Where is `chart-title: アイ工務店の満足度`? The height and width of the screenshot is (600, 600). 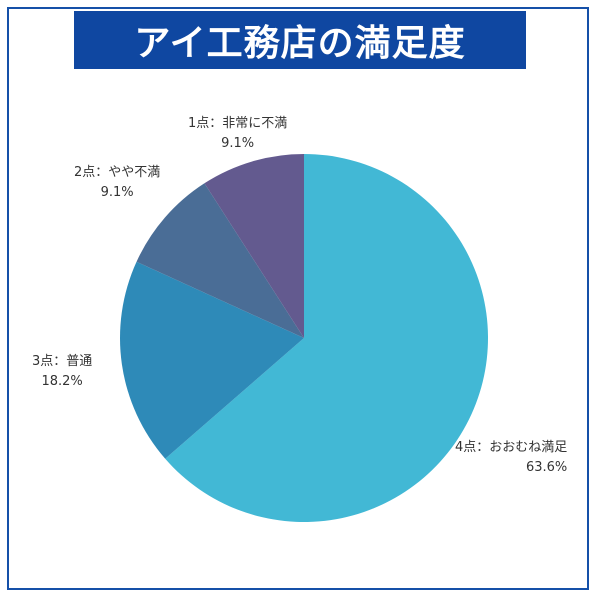 chart-title: アイ工務店の満足度 is located at coordinates (300, 43).